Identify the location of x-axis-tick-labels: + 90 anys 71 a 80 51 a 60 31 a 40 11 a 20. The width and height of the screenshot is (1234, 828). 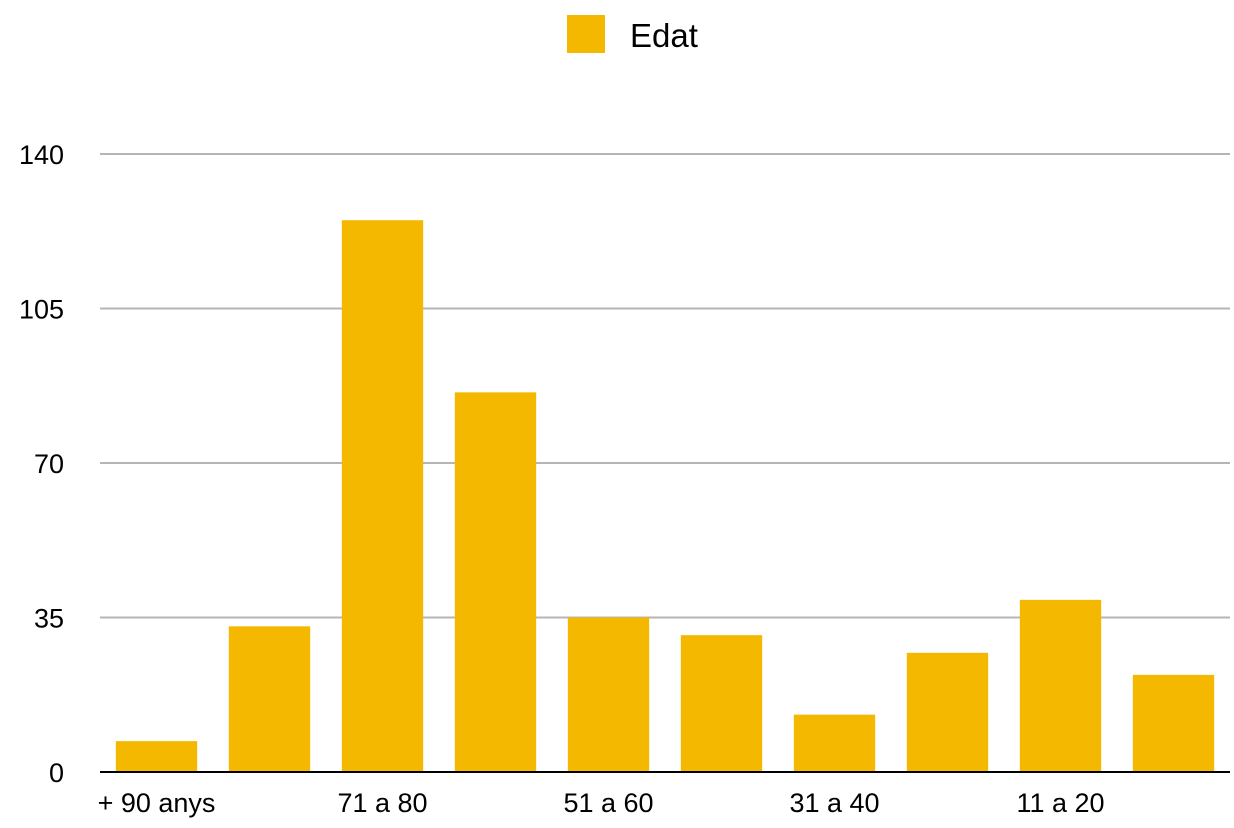
(601, 803).